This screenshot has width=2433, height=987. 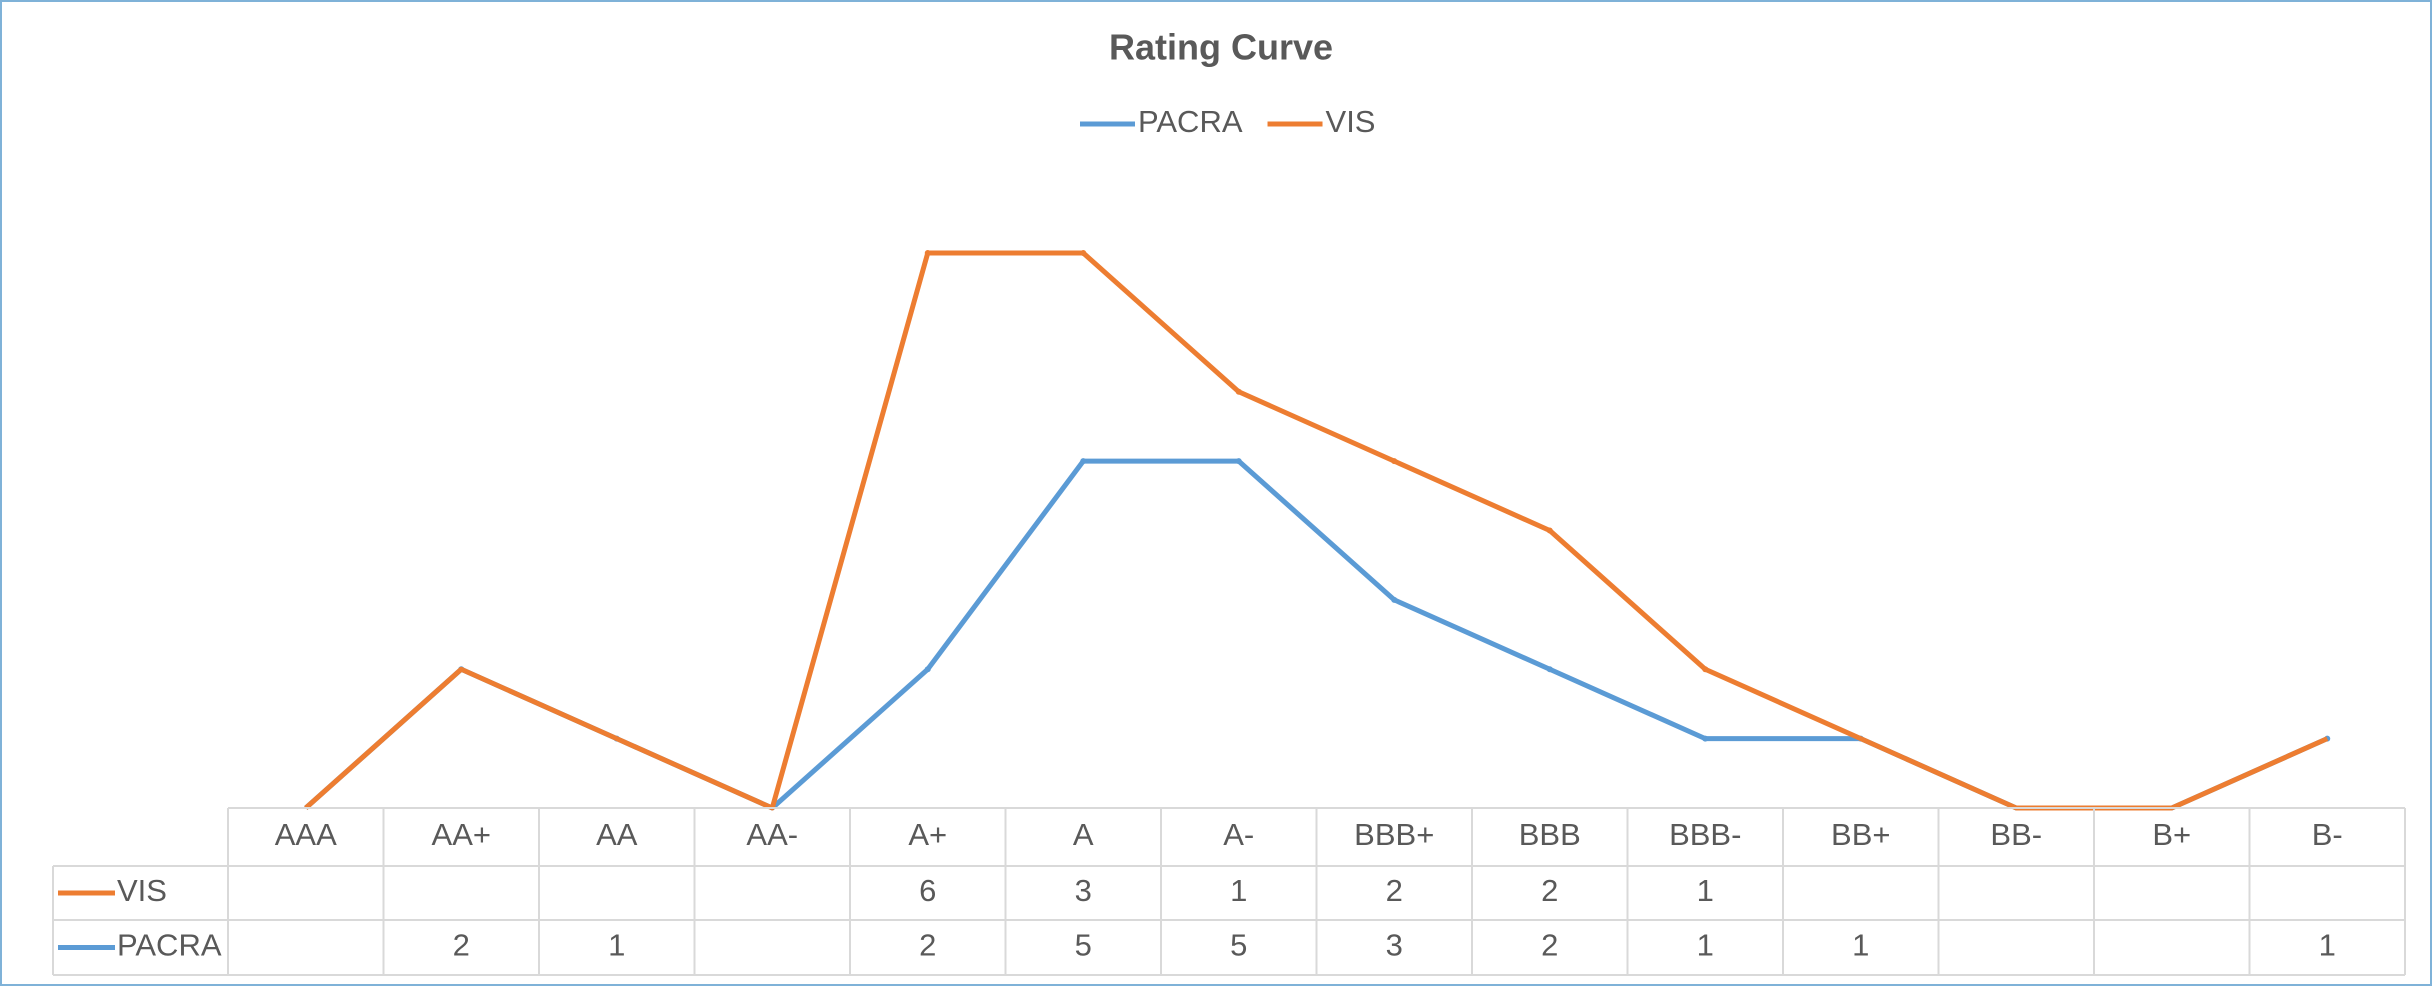 What do you see at coordinates (2016, 834) in the screenshot?
I see `x-tick-label: BB-` at bounding box center [2016, 834].